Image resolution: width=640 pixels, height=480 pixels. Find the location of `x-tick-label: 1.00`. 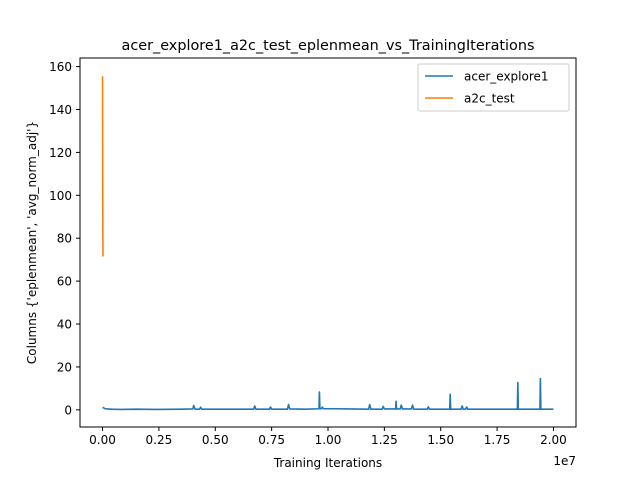

x-tick-label: 1.00 is located at coordinates (328, 440).